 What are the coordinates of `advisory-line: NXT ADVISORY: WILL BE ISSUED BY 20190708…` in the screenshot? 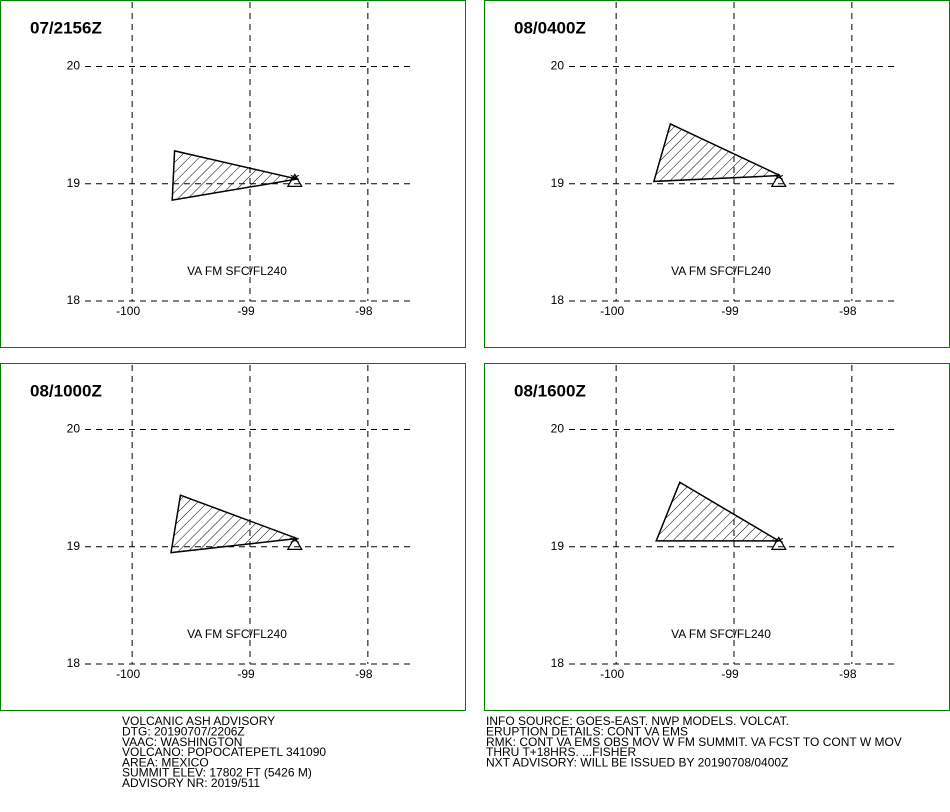 It's located at (637, 762).